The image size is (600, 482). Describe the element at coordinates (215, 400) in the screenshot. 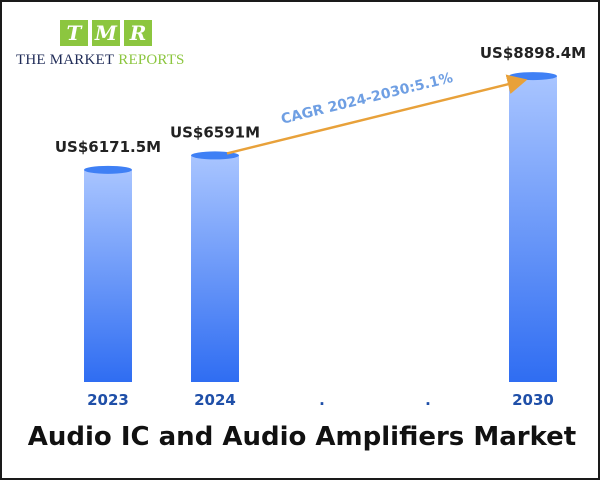

I see `x-tick-label: 2024` at that location.